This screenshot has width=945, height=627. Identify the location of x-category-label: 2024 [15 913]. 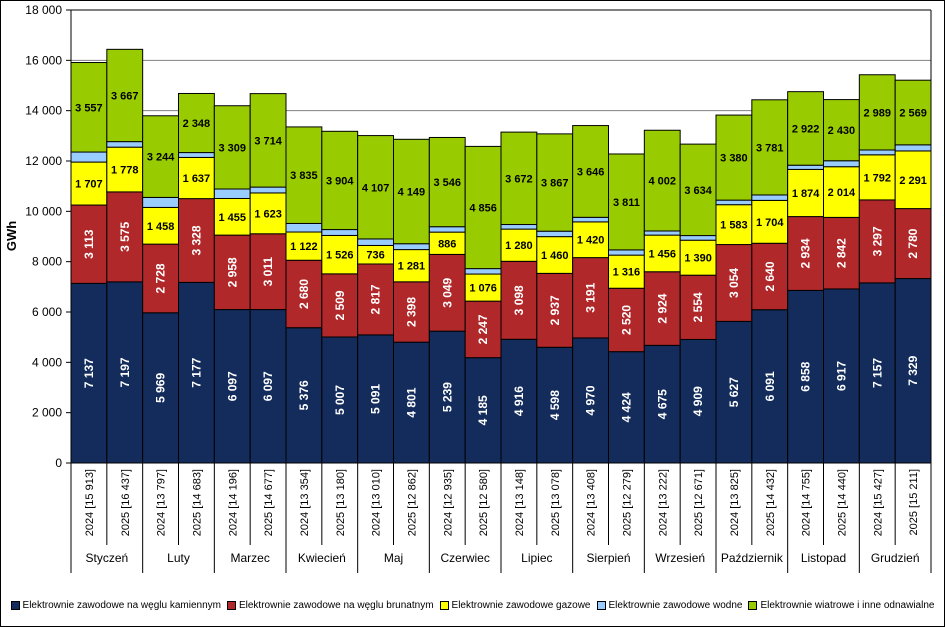
(90, 502).